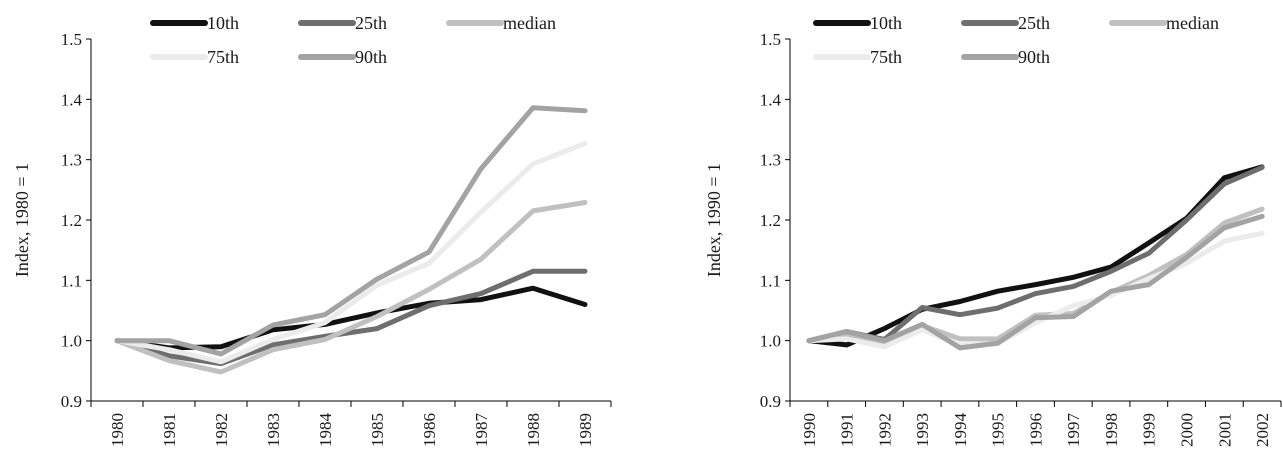 This screenshot has width=1283, height=467. What do you see at coordinates (117, 430) in the screenshot?
I see `x-tick-label: 1980` at bounding box center [117, 430].